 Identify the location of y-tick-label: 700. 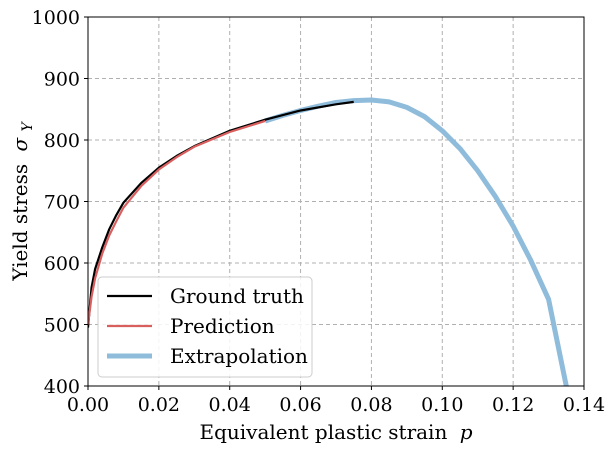
(62, 203).